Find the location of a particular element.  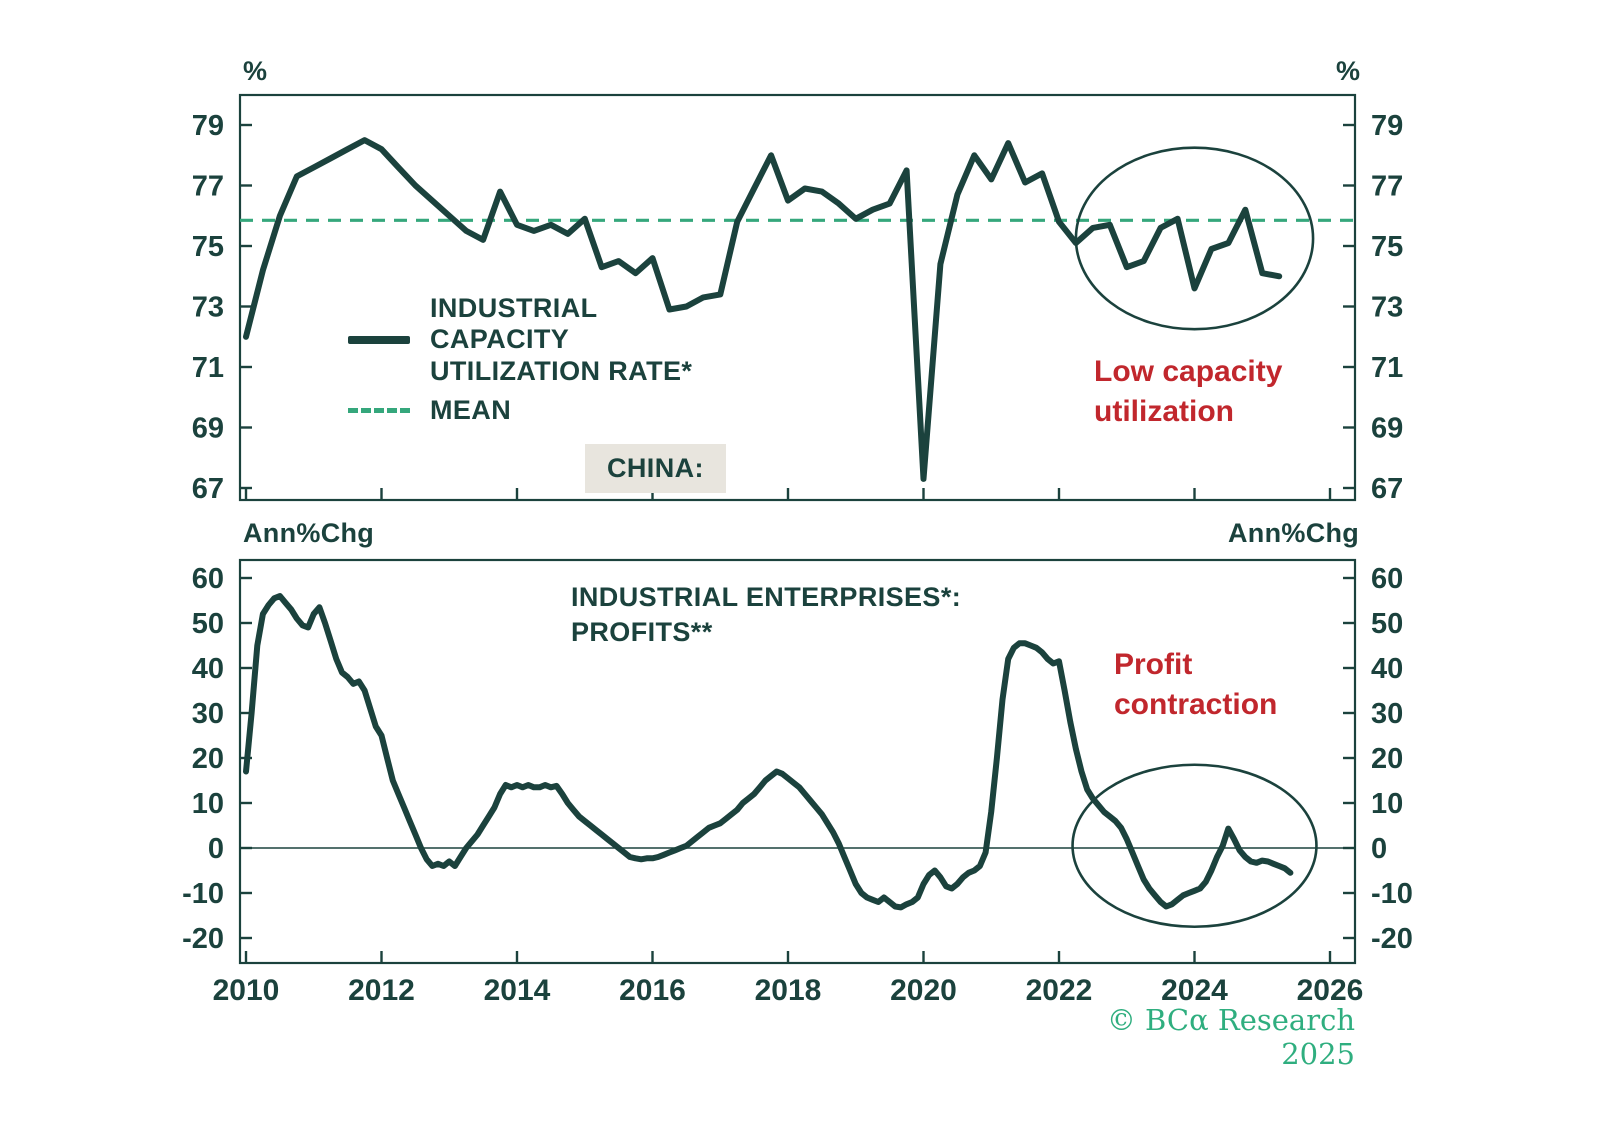

x-tick-label: 2022 is located at coordinates (1059, 990).